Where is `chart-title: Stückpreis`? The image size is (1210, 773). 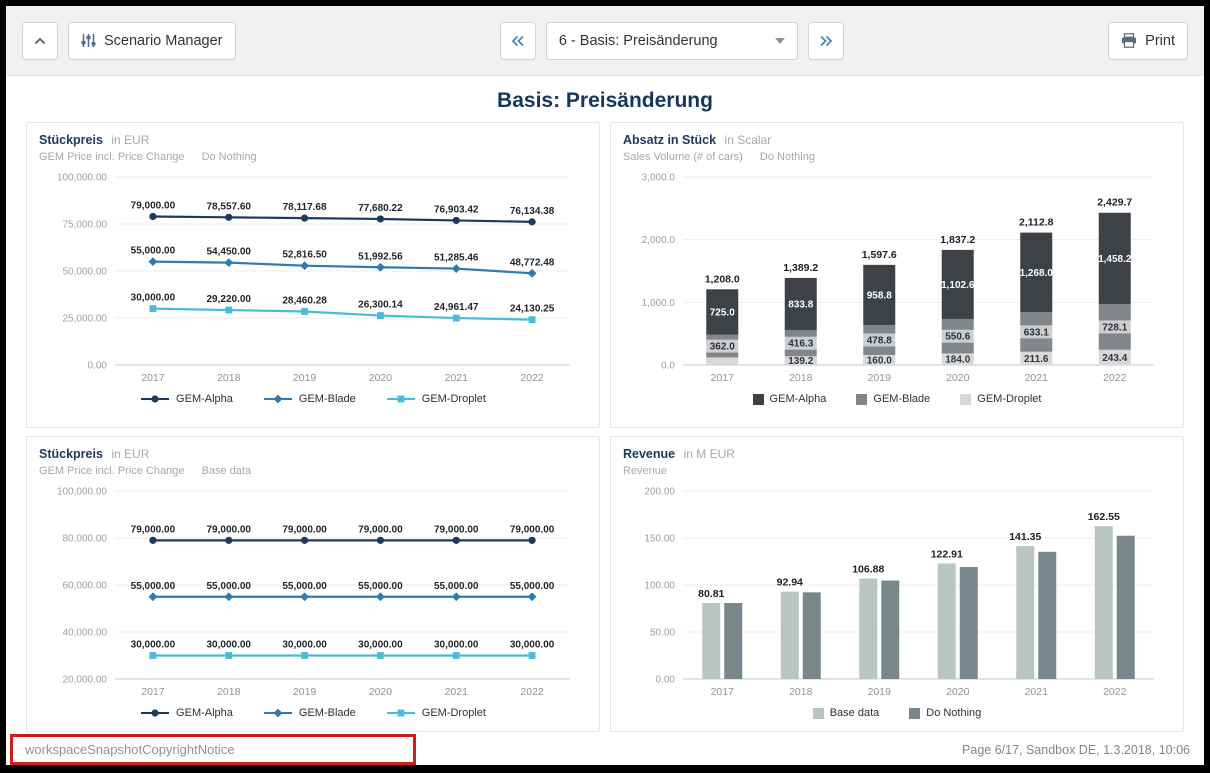
chart-title: Stückpreis is located at coordinates (71, 140).